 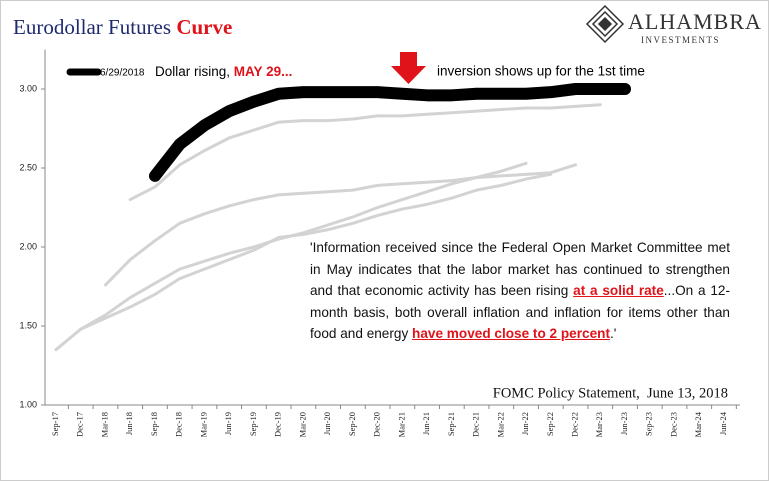 I want to click on x-tick-label: Mar-23, so click(x=599, y=424).